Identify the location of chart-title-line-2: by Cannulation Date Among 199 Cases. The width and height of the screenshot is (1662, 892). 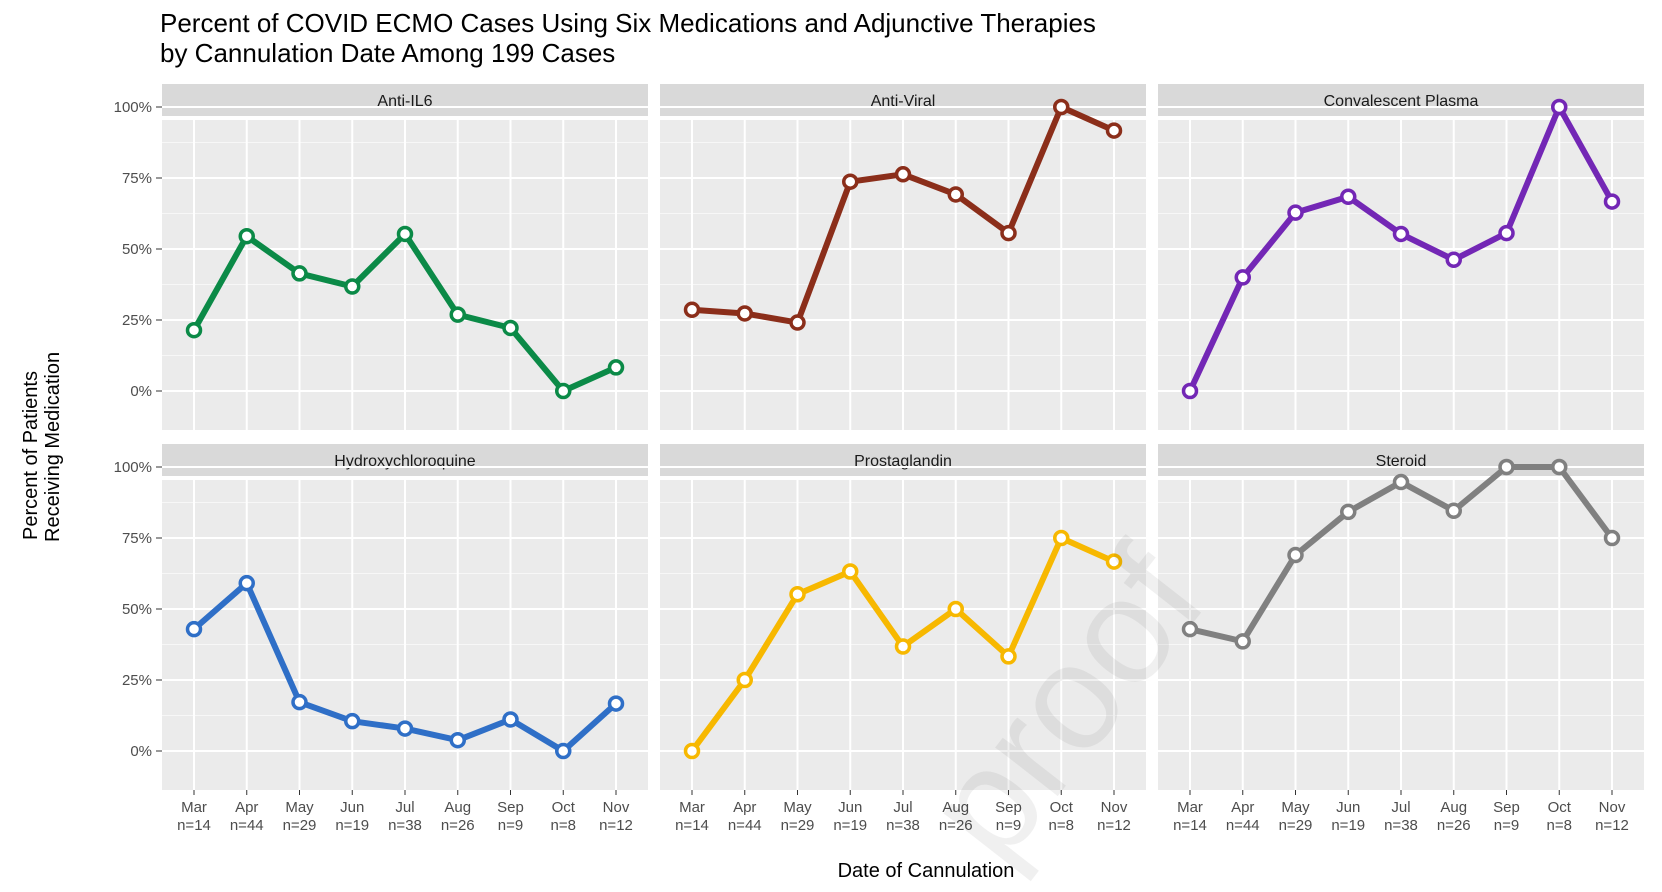
(388, 53).